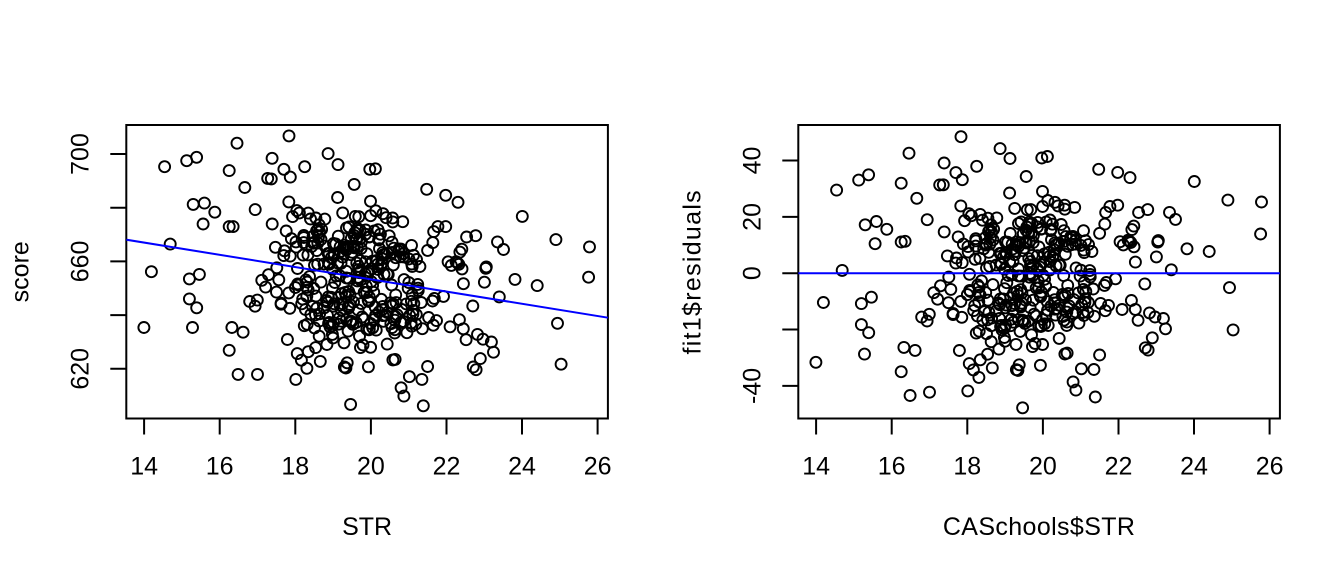  Describe the element at coordinates (753, 386) in the screenshot. I see `svg-text: -40` at that location.